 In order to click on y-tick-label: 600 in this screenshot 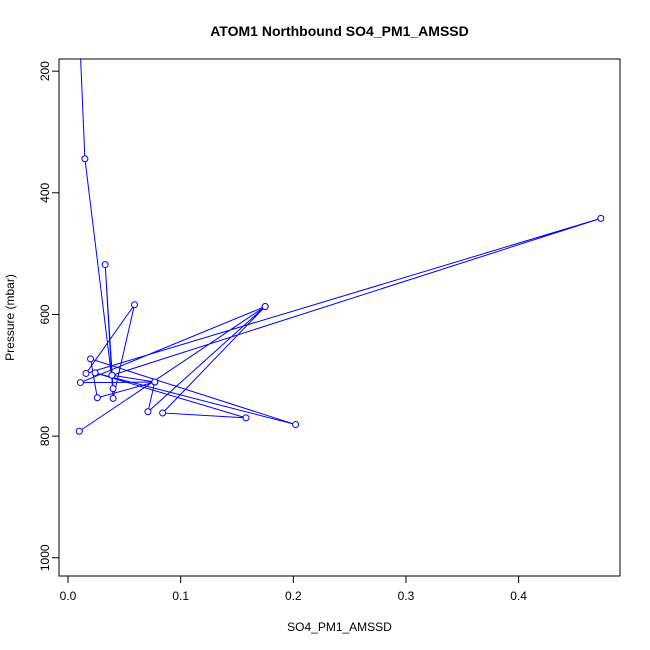, I will do `click(45, 314)`.